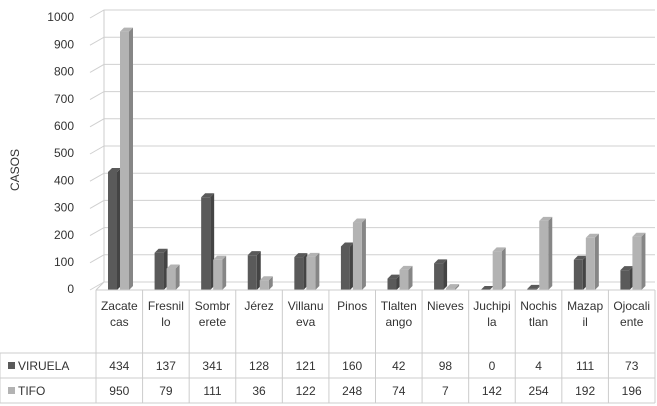 This screenshot has width=657, height=406. I want to click on y-tick-label: 0, so click(70, 289).